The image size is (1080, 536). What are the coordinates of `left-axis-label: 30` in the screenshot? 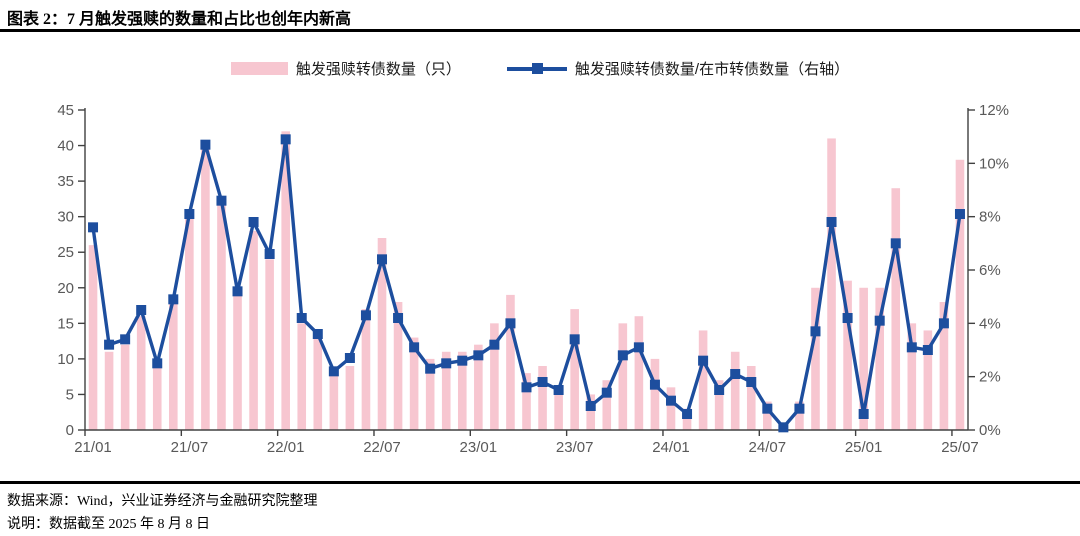 It's located at (65, 217).